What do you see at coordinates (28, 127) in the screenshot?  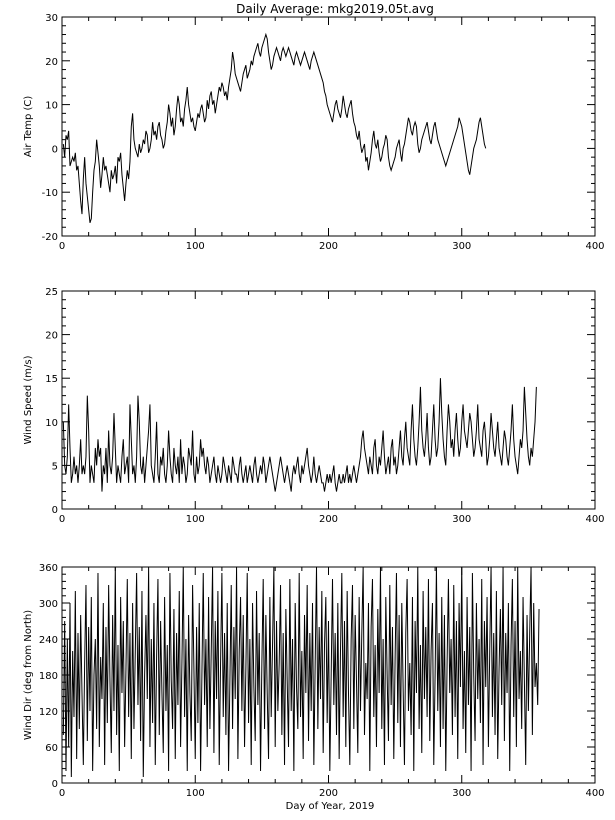 I see `air-temp-y-axis-label: Air Temp (C)` at bounding box center [28, 127].